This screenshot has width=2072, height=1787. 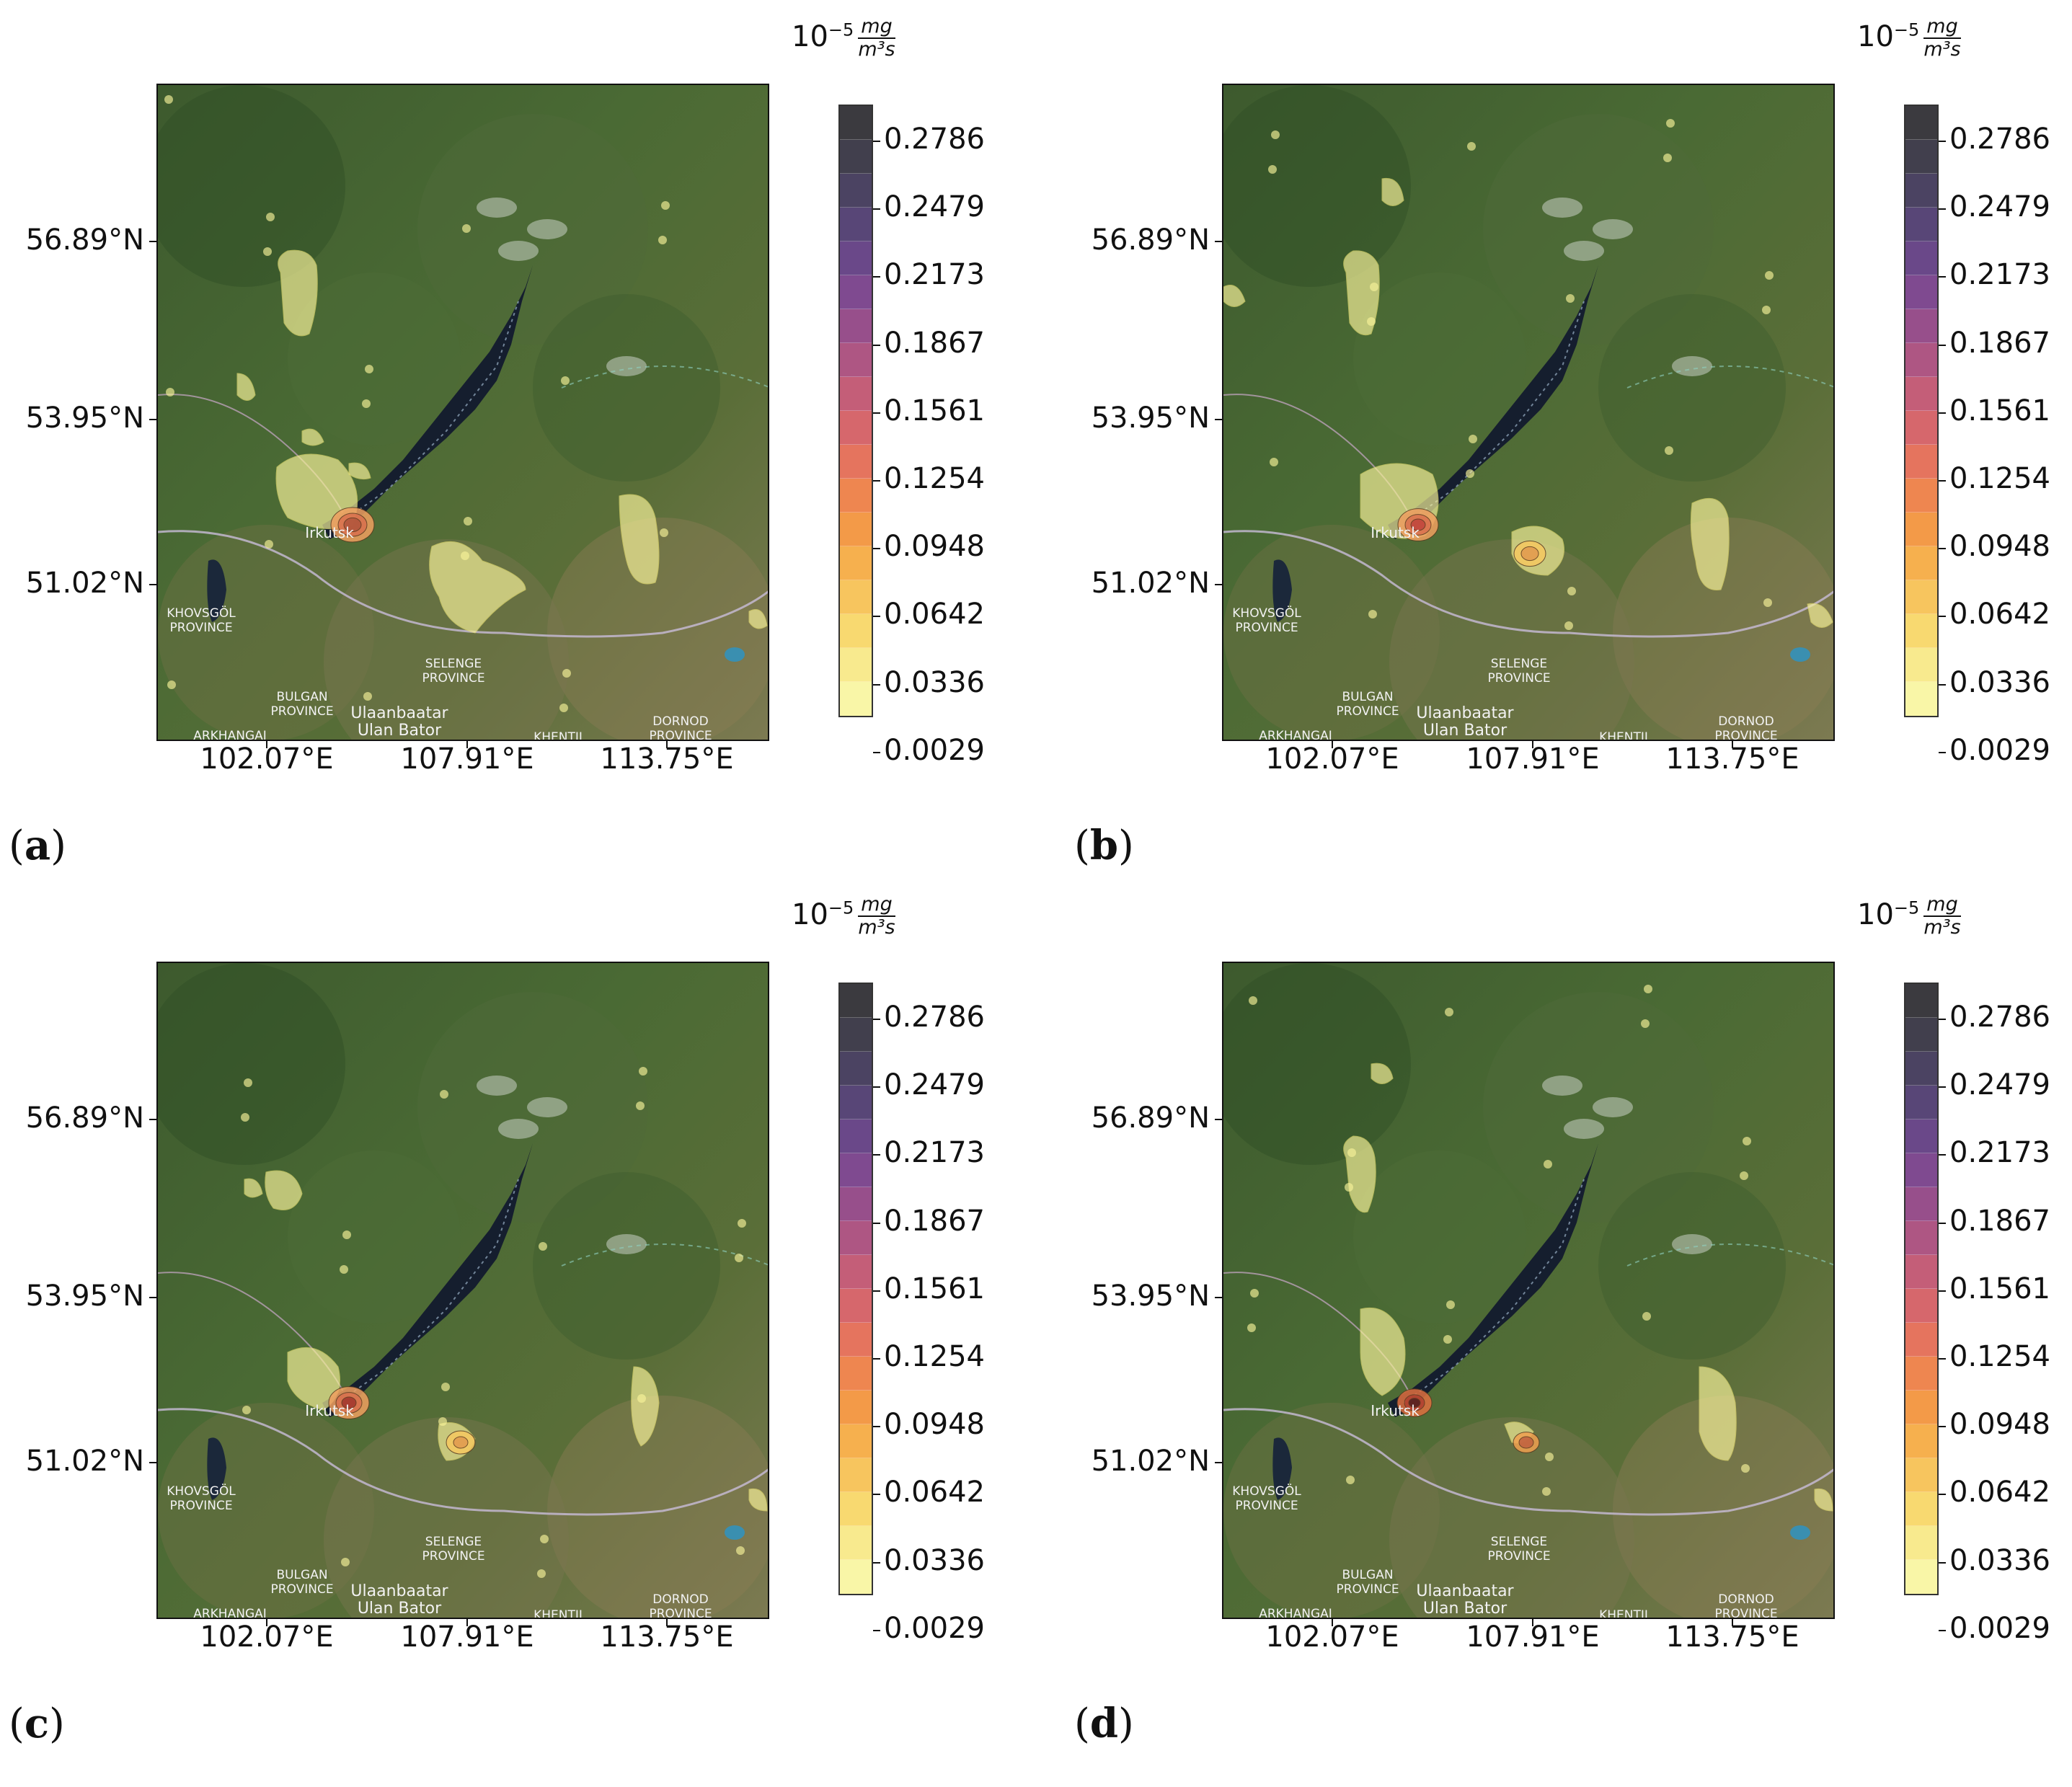 What do you see at coordinates (1999, 1017) in the screenshot?
I see `colorbar-tick-label: 0.2786` at bounding box center [1999, 1017].